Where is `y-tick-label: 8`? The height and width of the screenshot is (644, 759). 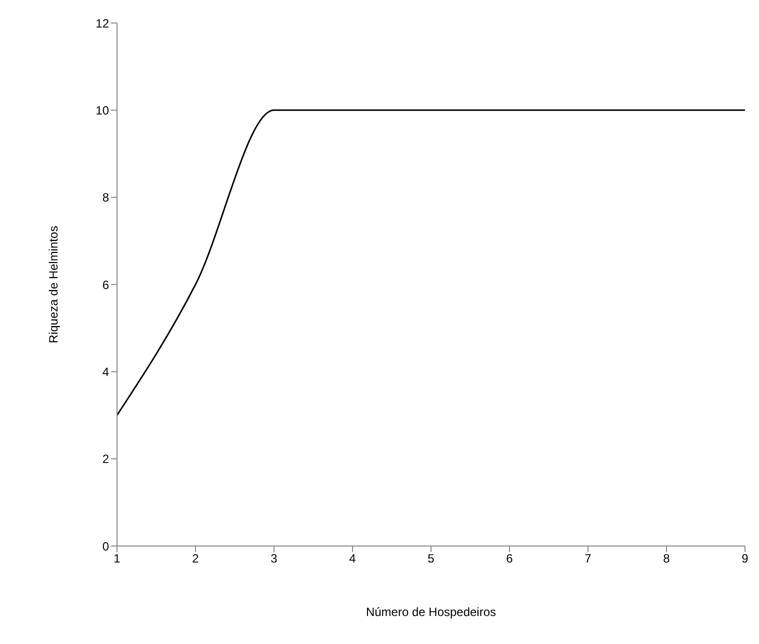 y-tick-label: 8 is located at coordinates (106, 197).